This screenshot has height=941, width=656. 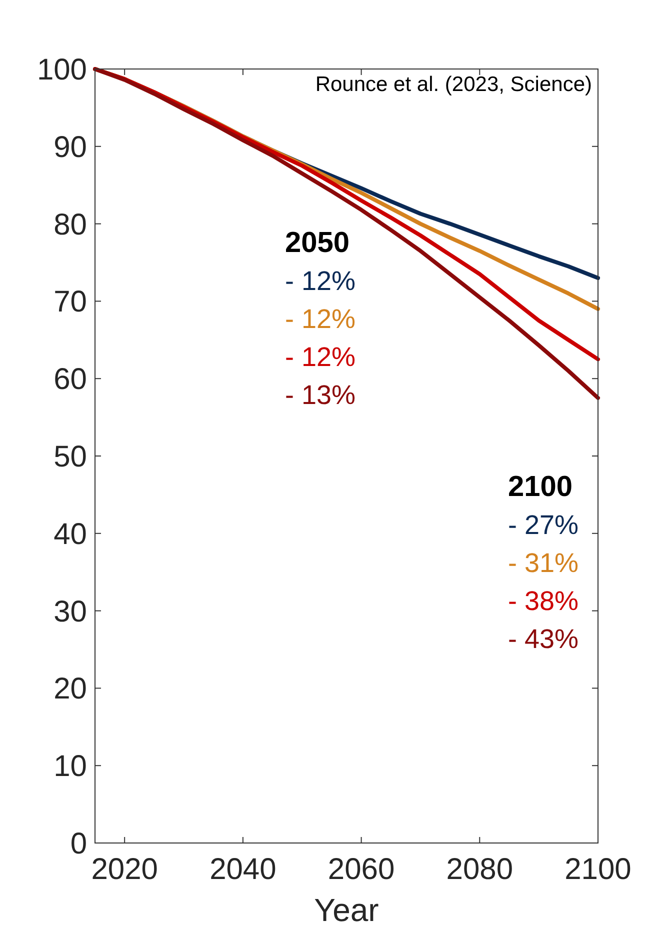 I want to click on x-tick-label: 2080, so click(x=480, y=869).